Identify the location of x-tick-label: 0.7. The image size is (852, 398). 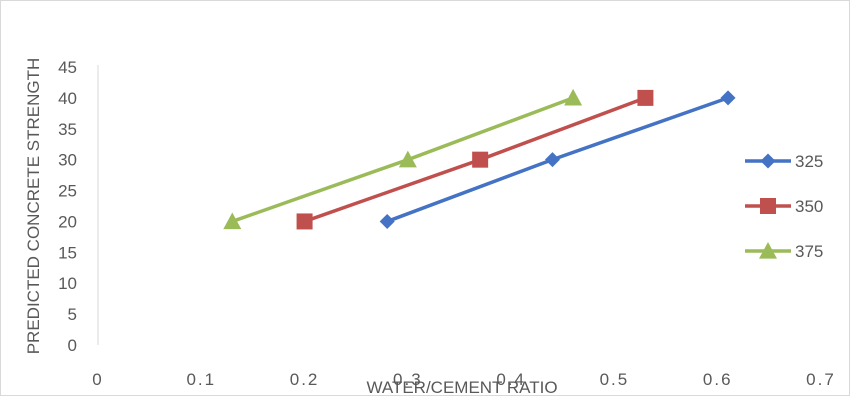
(821, 379).